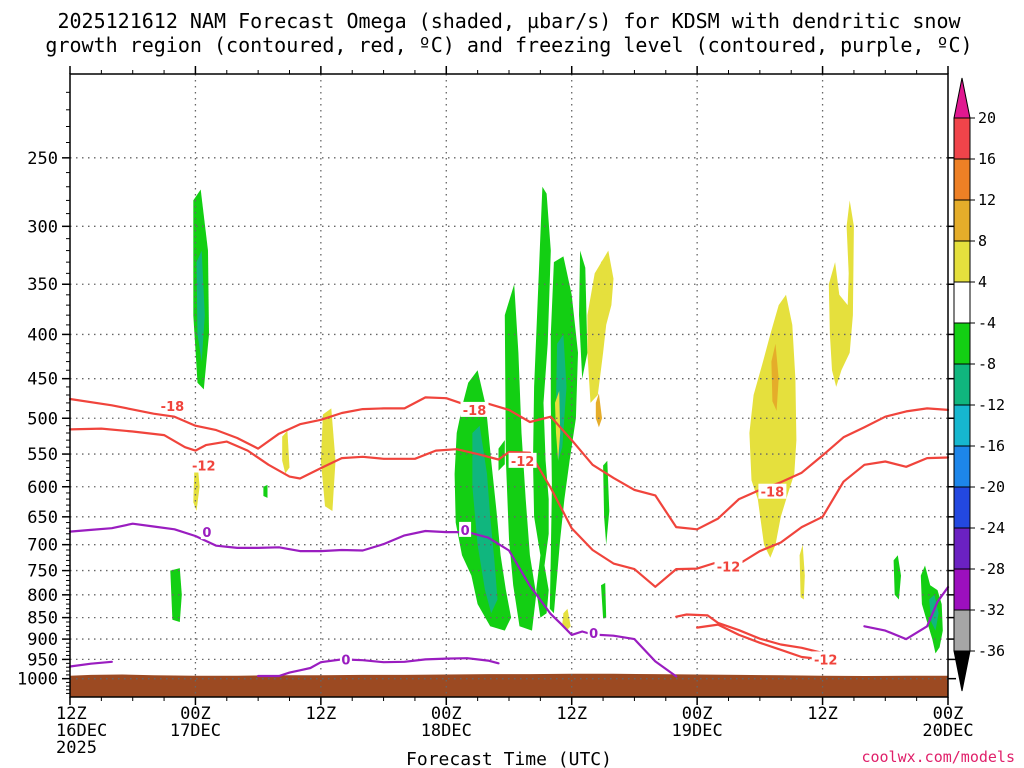 The width and height of the screenshot is (1024, 768). I want to click on colorbar-label-10: -24, so click(991, 528).